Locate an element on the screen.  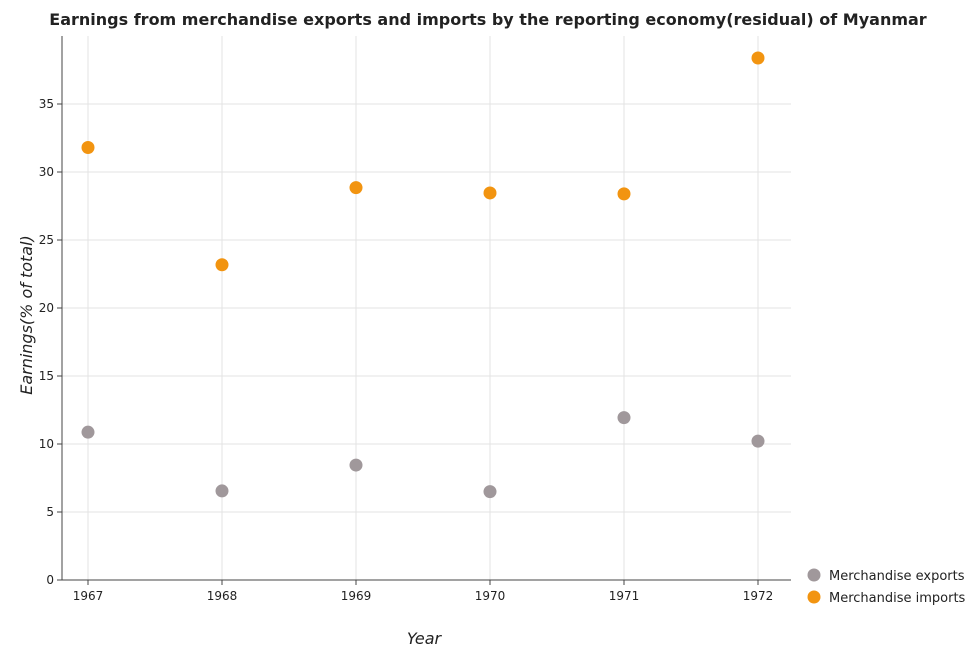
legend-label: Merchandise exports is located at coordinates (897, 576).